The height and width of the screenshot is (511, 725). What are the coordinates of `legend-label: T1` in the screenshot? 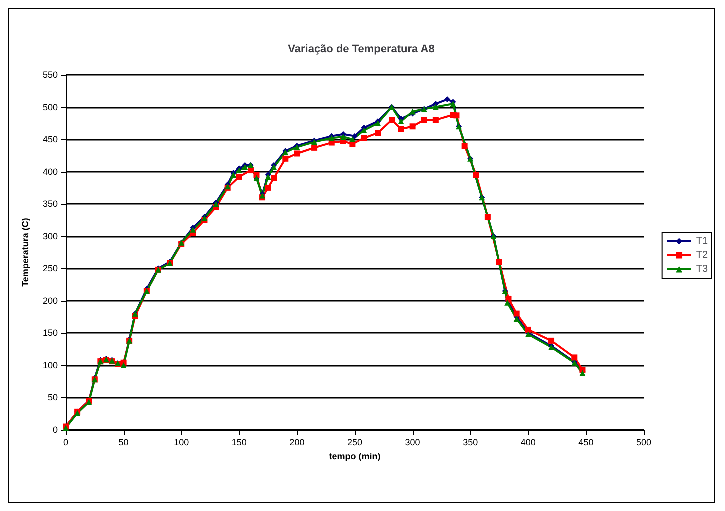 It's located at (702, 241).